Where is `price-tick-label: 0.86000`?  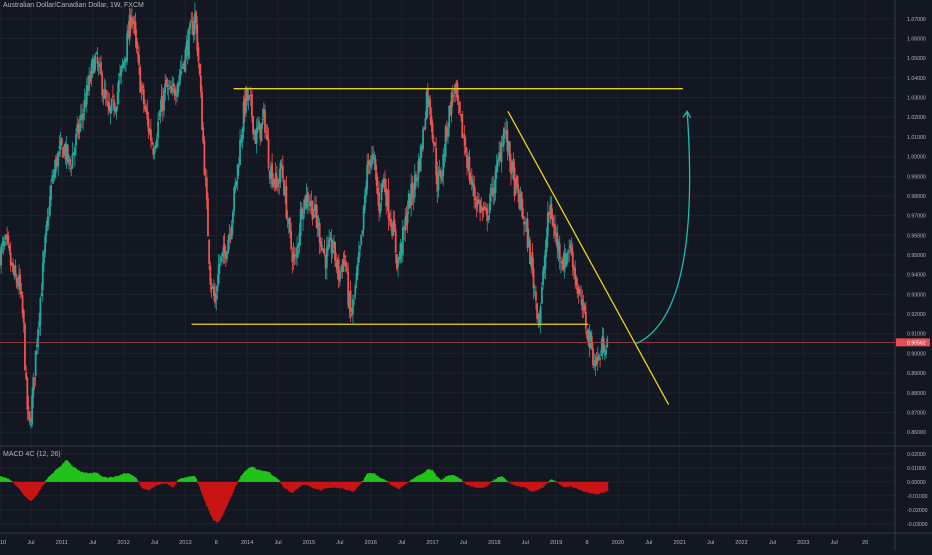
price-tick-label: 0.86000 is located at coordinates (916, 433).